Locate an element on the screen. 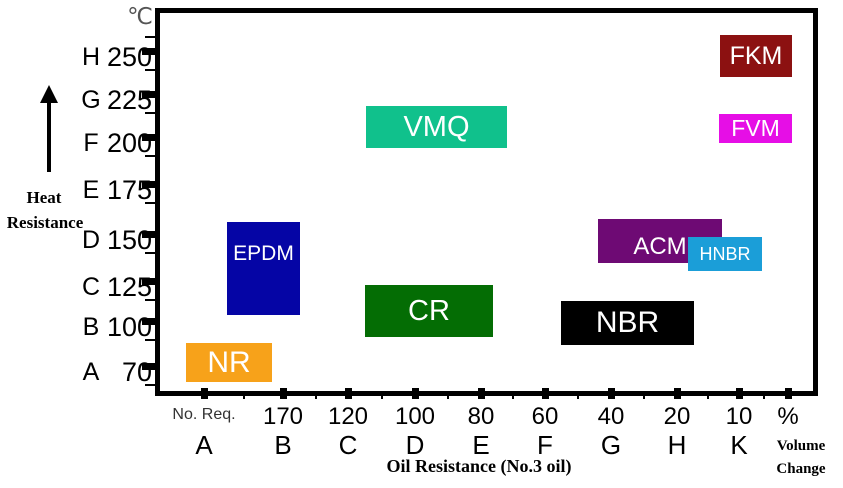 The height and width of the screenshot is (488, 843). x-axis-grade-label: H is located at coordinates (677, 445).